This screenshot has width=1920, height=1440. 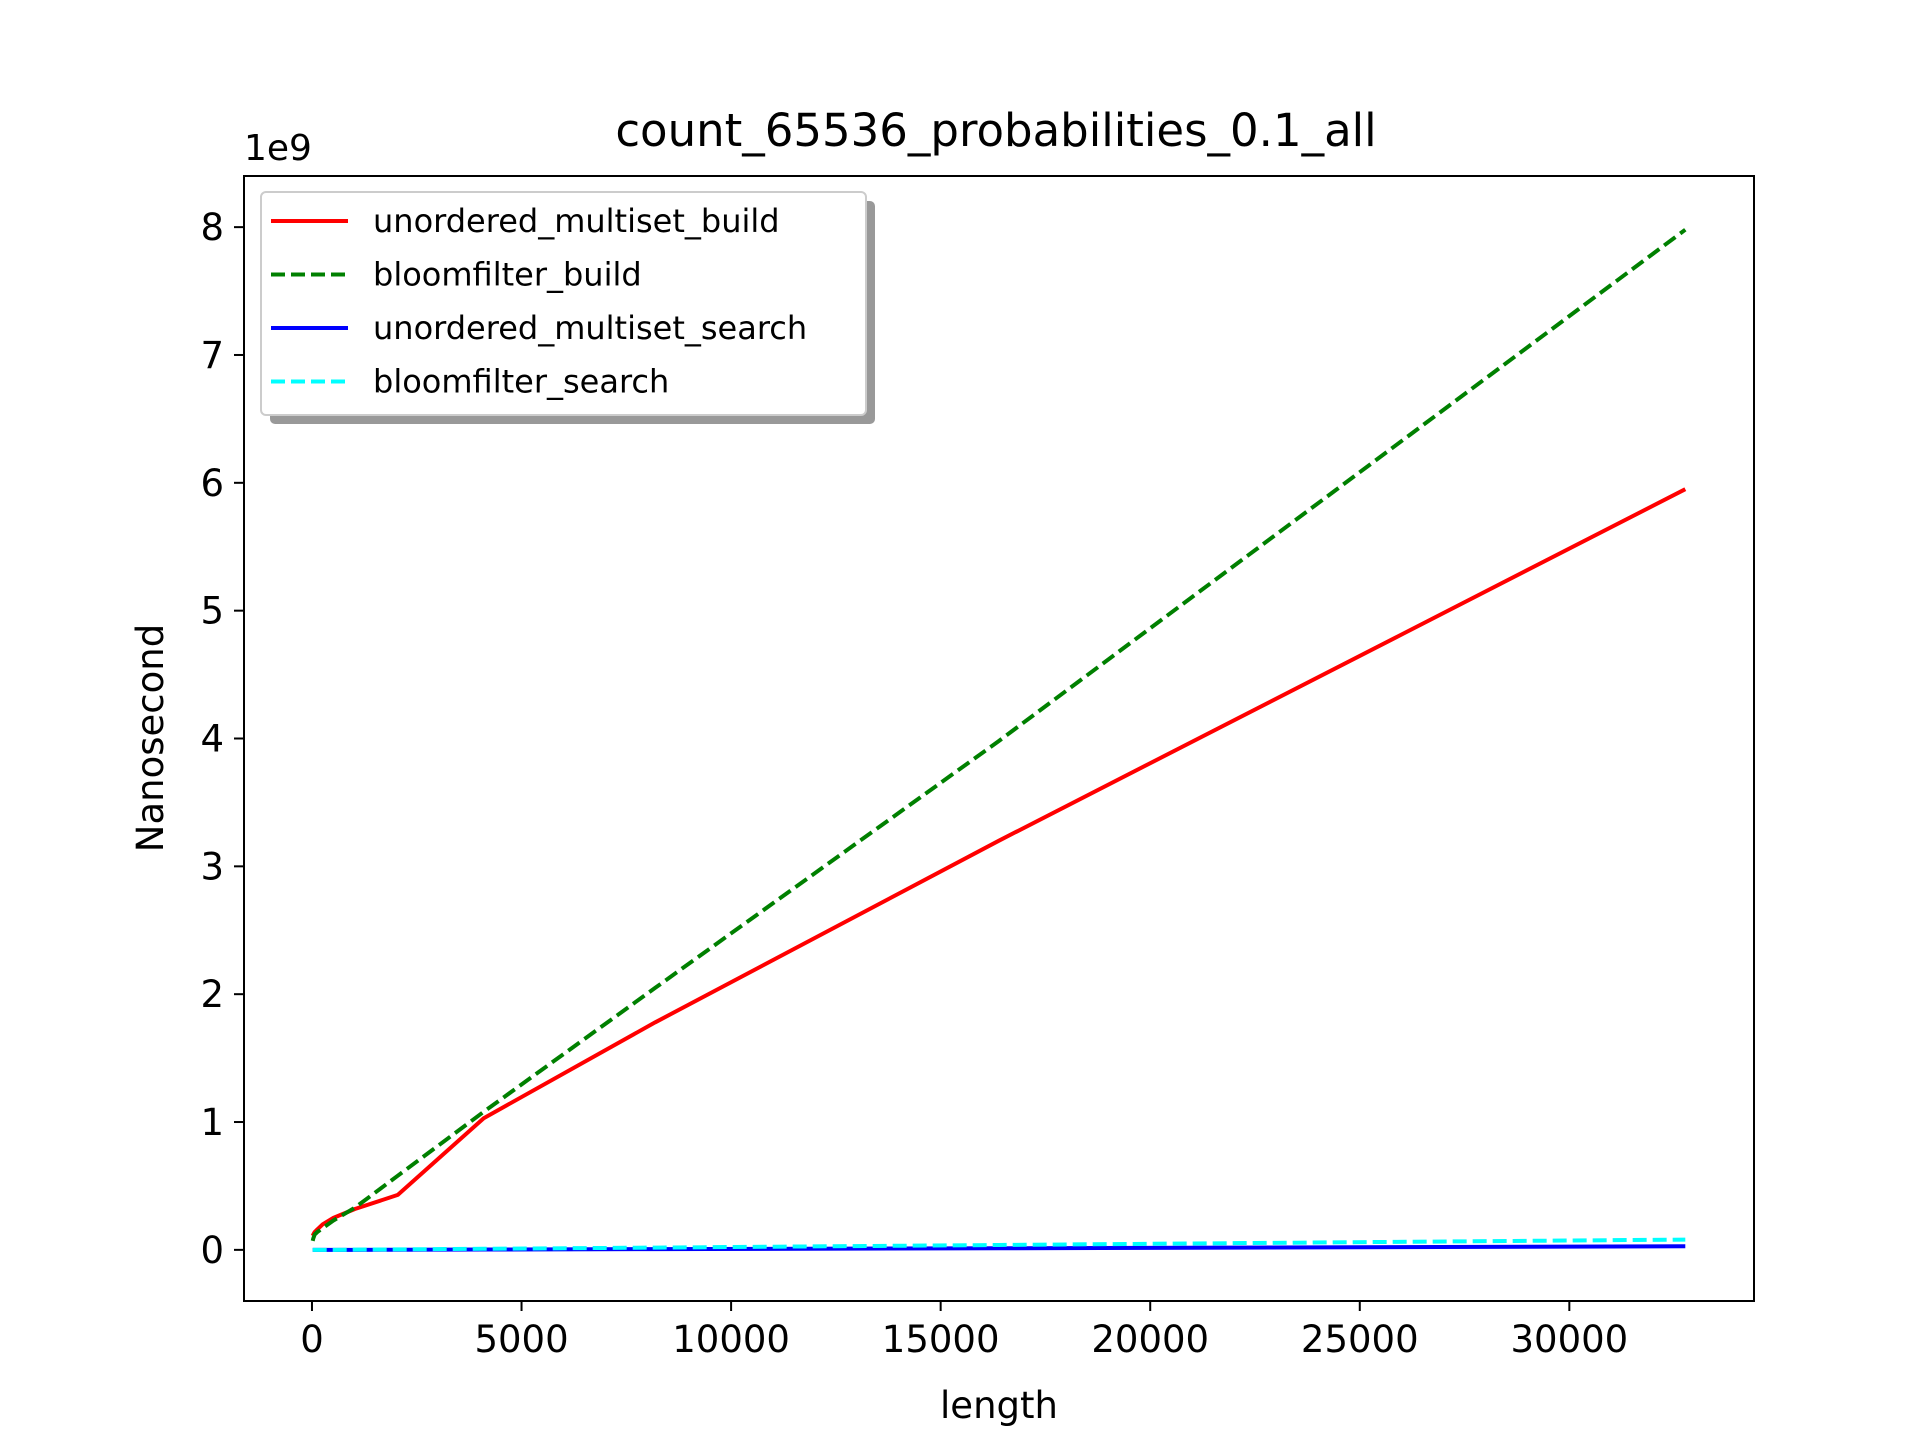 I want to click on x-tick-label: 15000, so click(x=941, y=1339).